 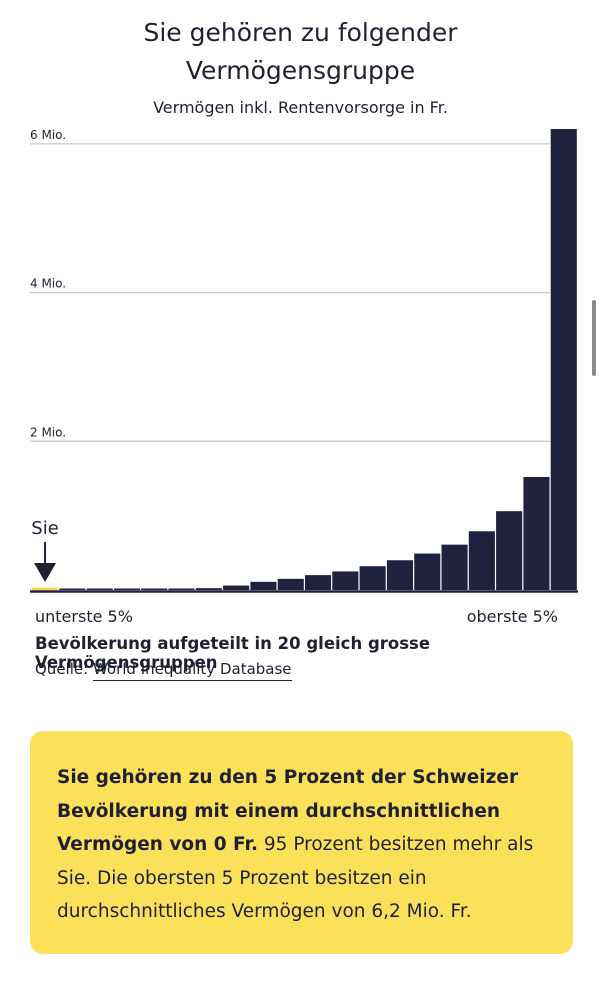 What do you see at coordinates (300, 70) in the screenshot?
I see `chart-title-line-2: Vermögensgruppe` at bounding box center [300, 70].